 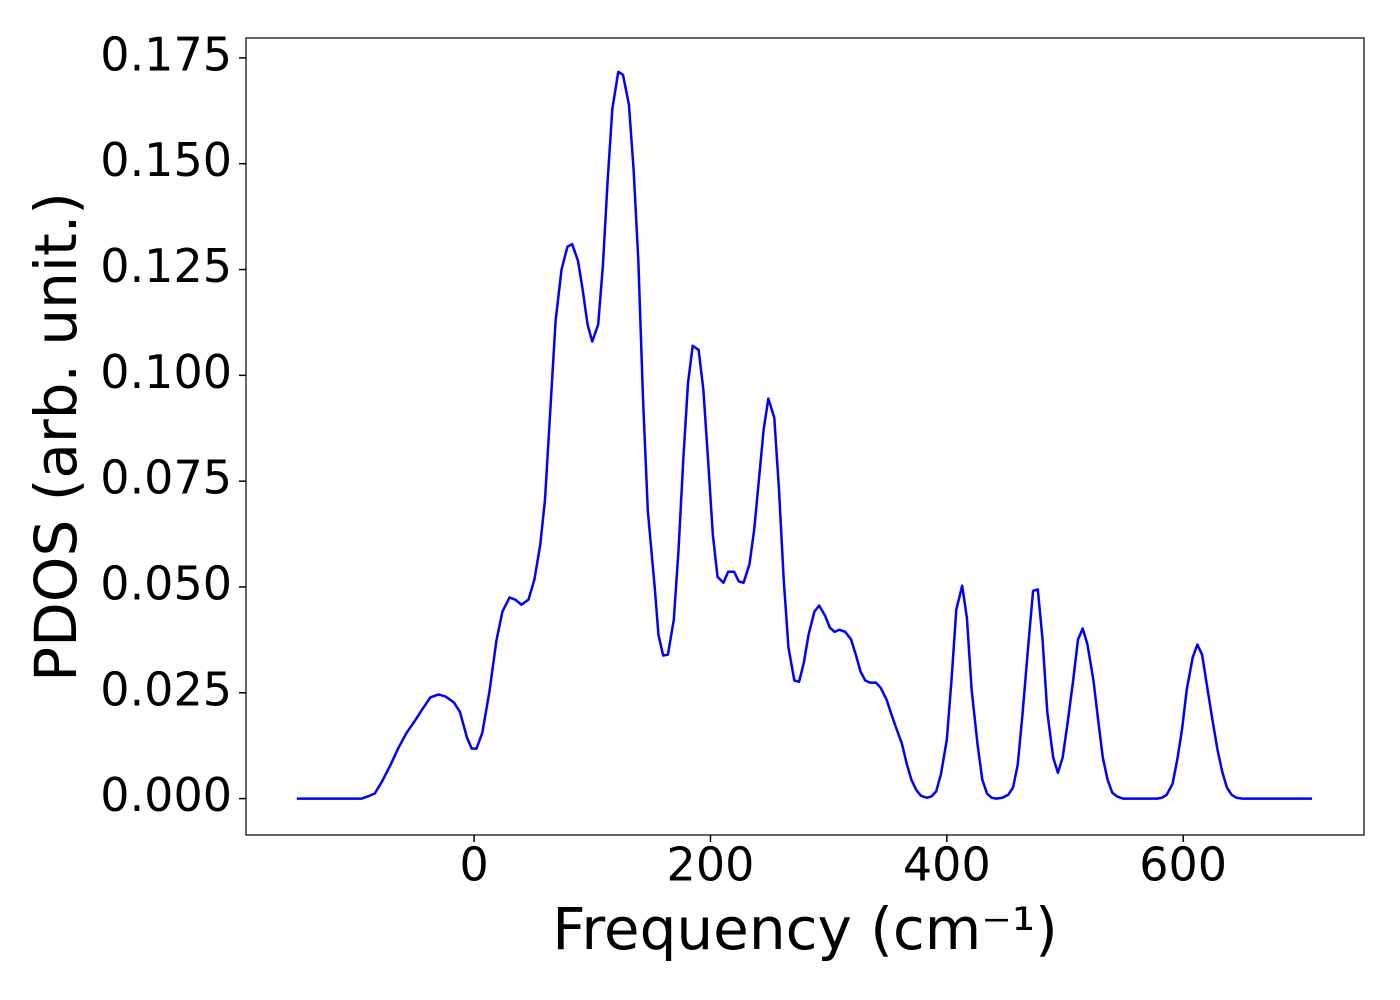 I want to click on y-tick-label: 0.125, so click(x=166, y=266).